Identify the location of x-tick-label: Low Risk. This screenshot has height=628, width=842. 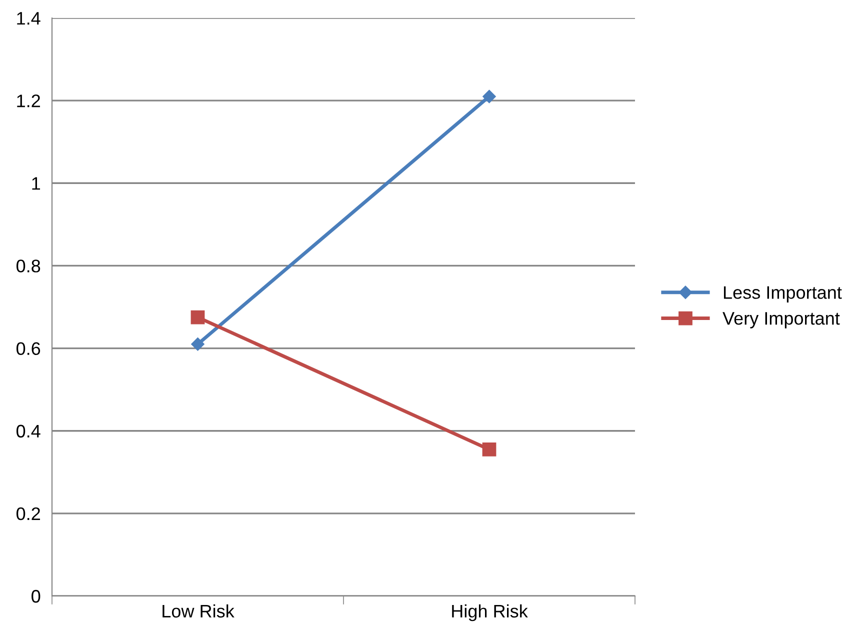
(198, 611).